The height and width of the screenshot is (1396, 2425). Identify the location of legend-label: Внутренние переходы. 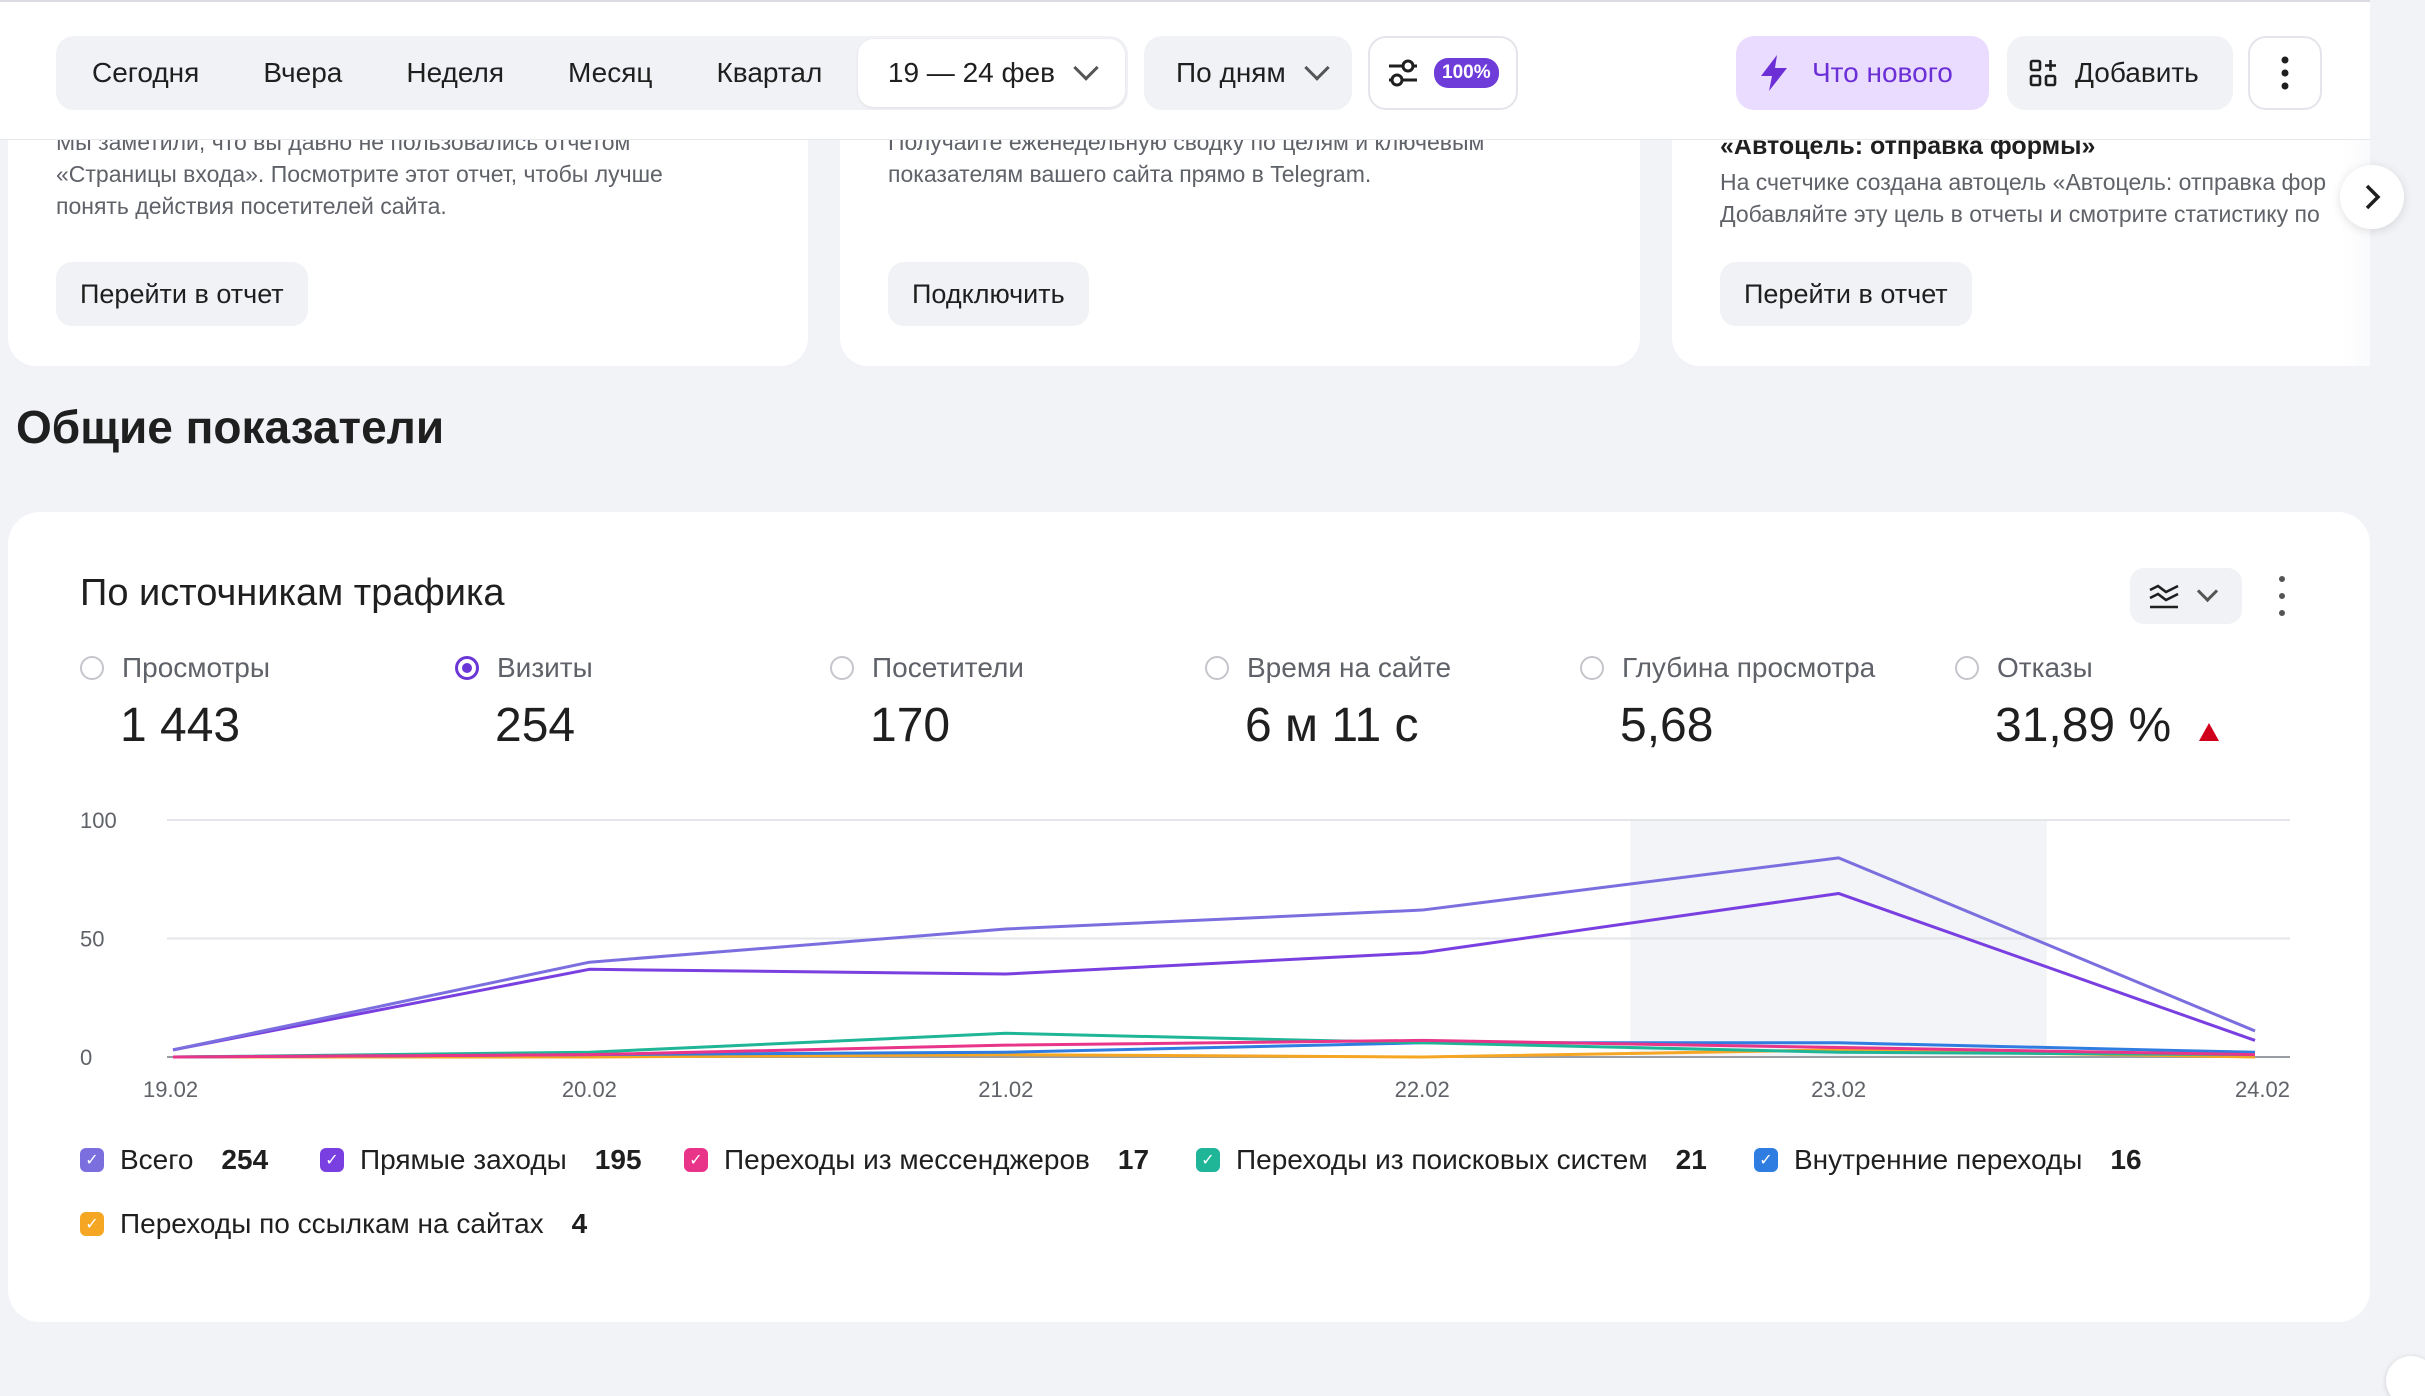
(1938, 1159).